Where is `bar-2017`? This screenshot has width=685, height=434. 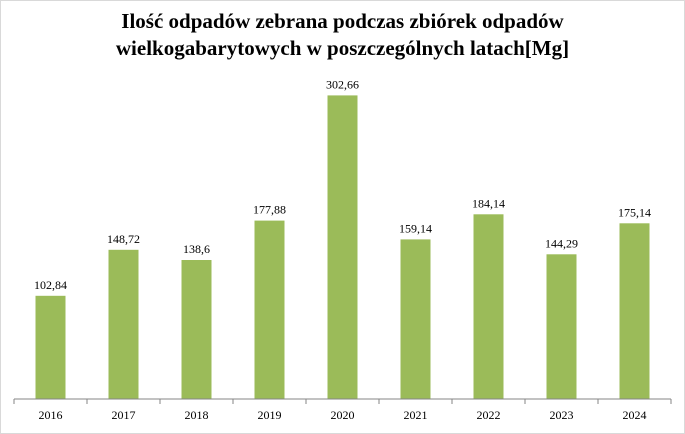
bar-2017 is located at coordinates (123, 324).